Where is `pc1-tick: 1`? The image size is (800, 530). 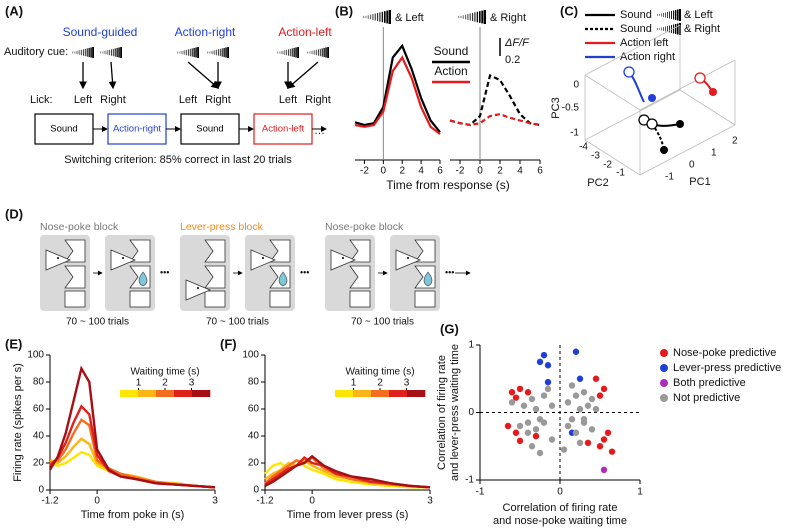
pc1-tick: 1 is located at coordinates (714, 153).